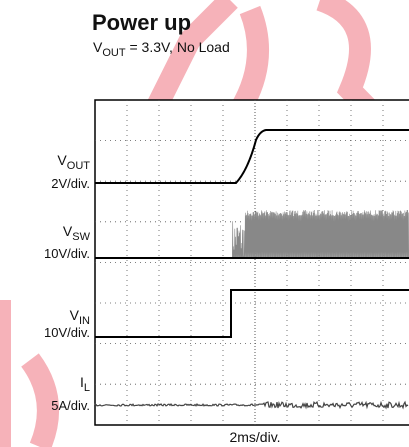  What do you see at coordinates (251, 405) in the screenshot?
I see `il-trace` at bounding box center [251, 405].